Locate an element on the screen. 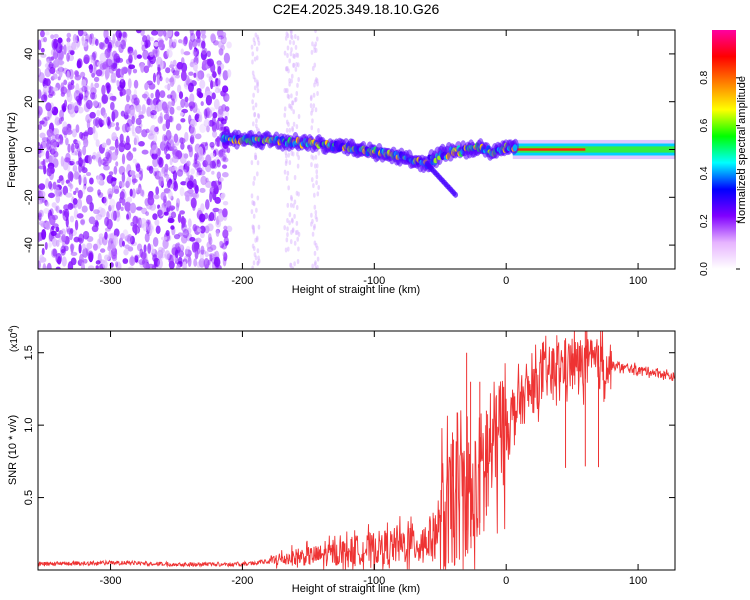  spectrogram-x-label: Height of straight line (km) is located at coordinates (356, 290).